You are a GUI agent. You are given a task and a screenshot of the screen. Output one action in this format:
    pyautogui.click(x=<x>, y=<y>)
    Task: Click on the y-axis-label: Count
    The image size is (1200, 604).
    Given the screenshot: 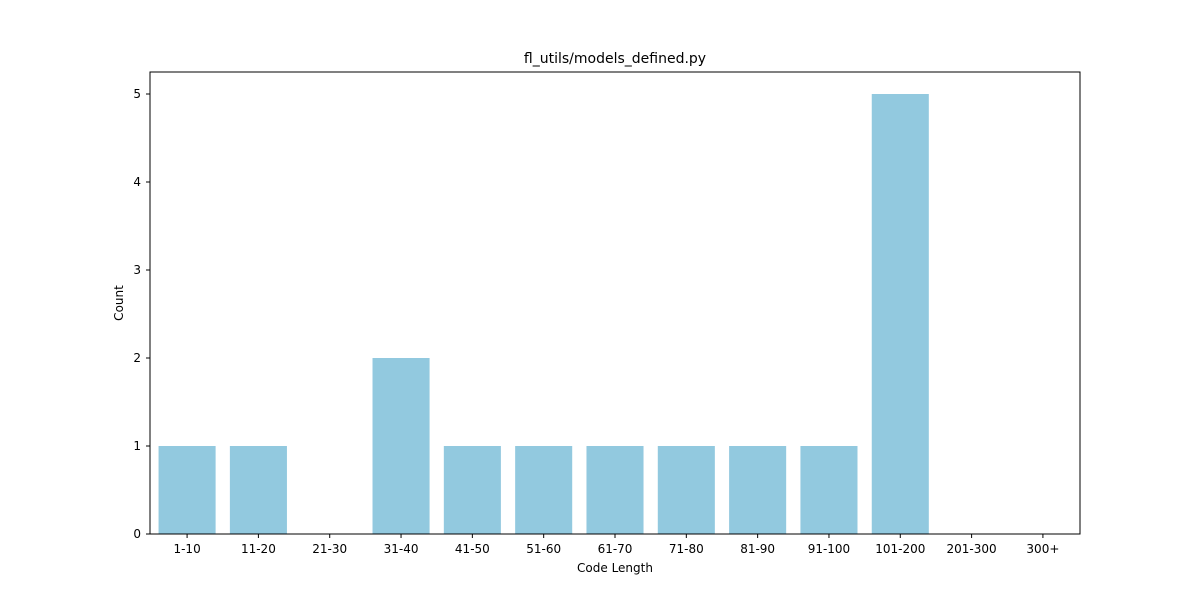 What is the action you would take?
    pyautogui.click(x=119, y=303)
    